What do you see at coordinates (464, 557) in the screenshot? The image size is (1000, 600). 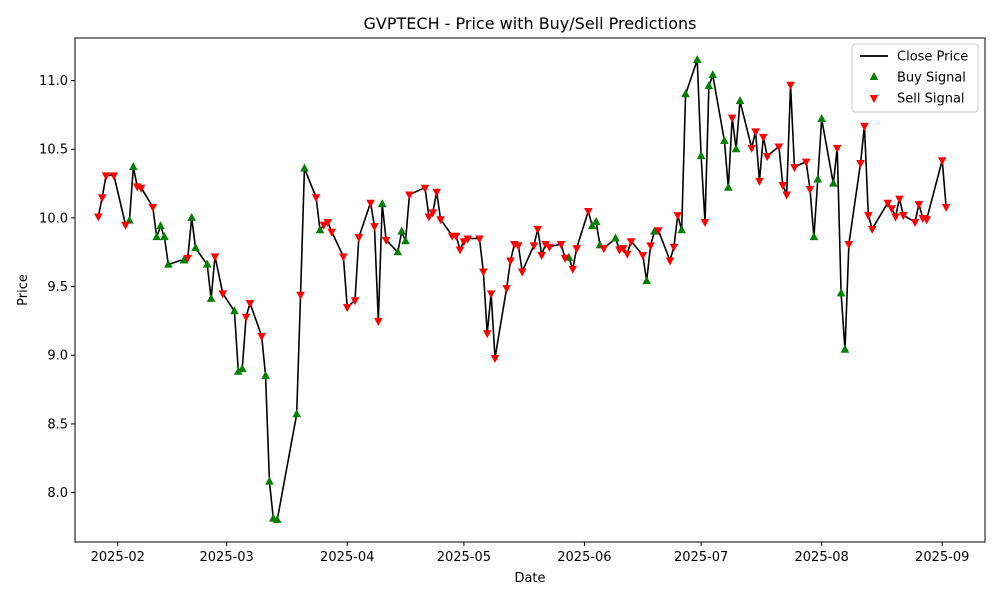 I see `x-tick-label: 2025-05` at bounding box center [464, 557].